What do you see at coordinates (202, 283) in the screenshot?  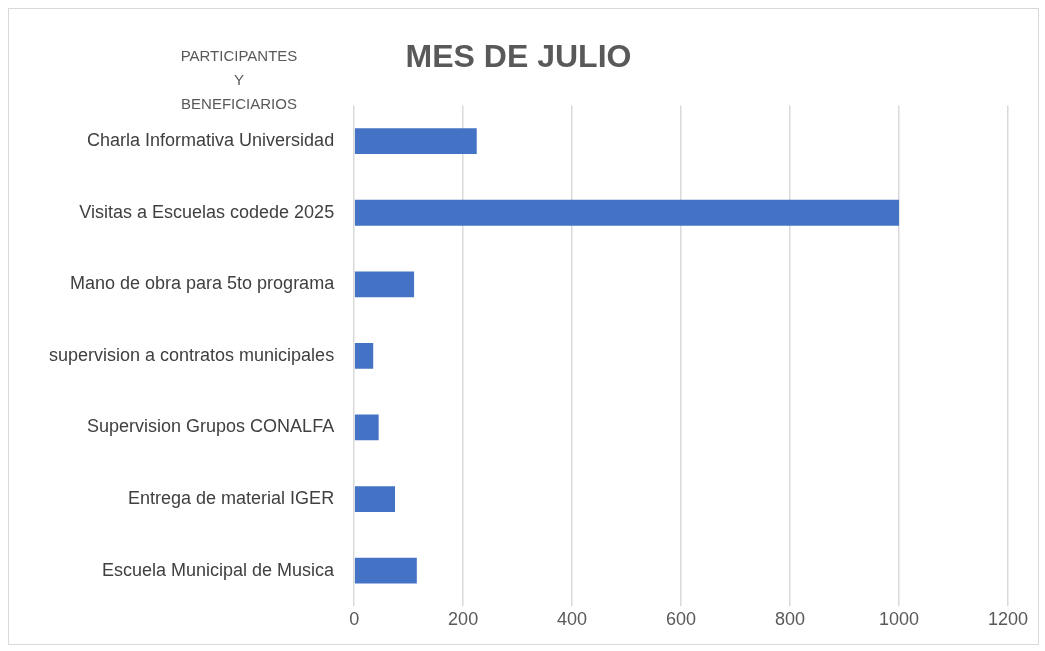 I see `y-tick-label: Mano de obra para 5to programa` at bounding box center [202, 283].